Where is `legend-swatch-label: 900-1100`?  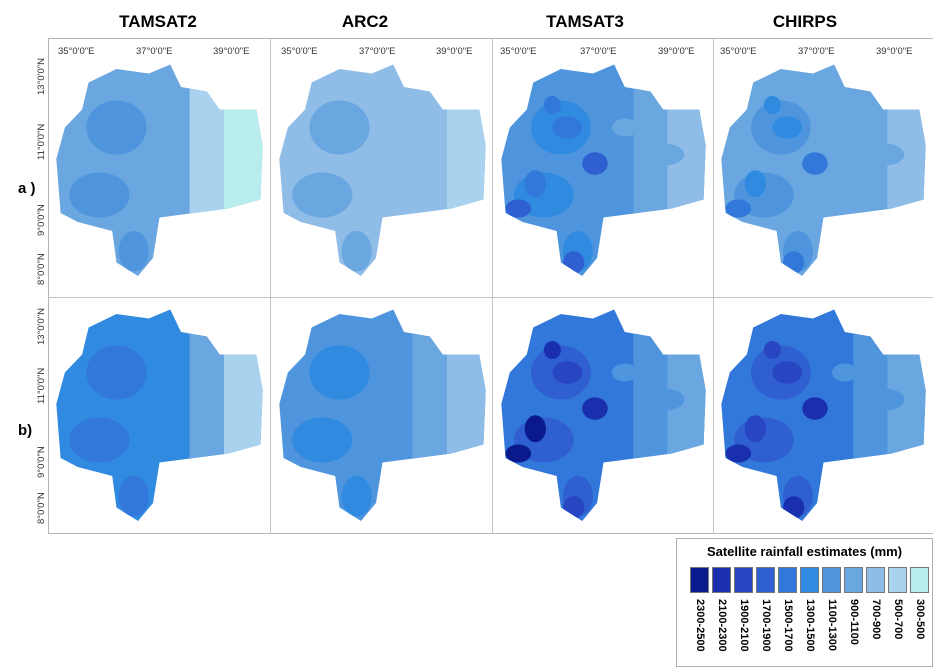 legend-swatch-label: 900-1100 is located at coordinates (854, 622).